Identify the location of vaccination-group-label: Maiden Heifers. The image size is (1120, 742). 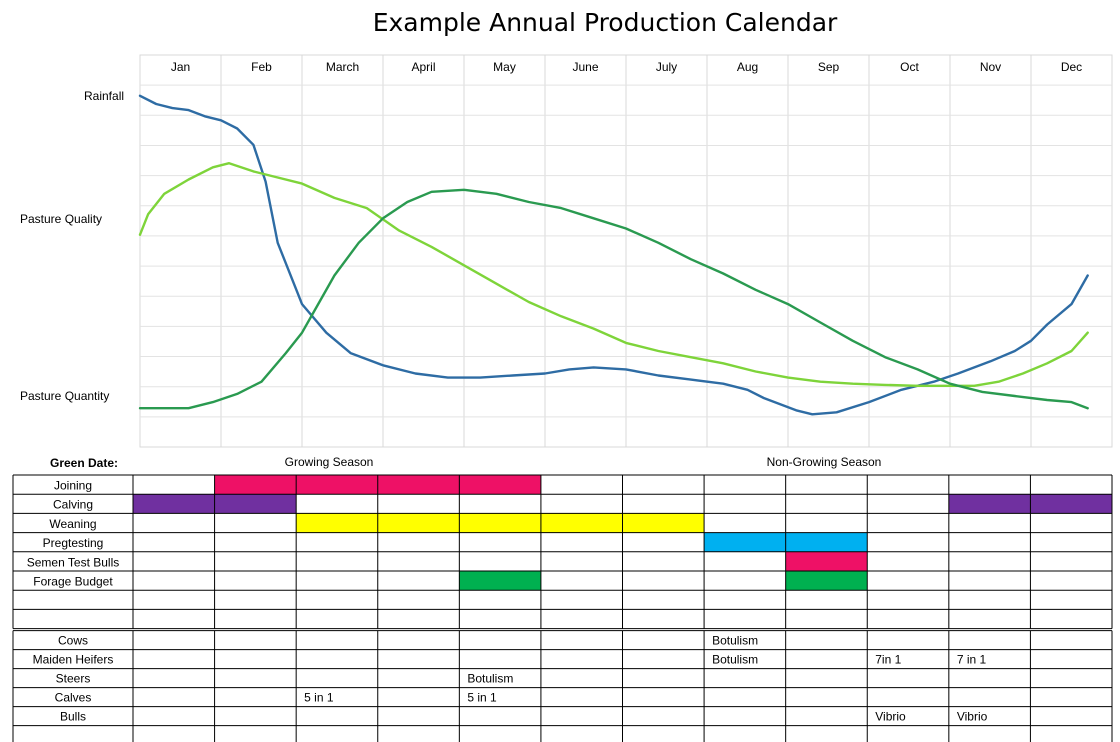
(73, 660).